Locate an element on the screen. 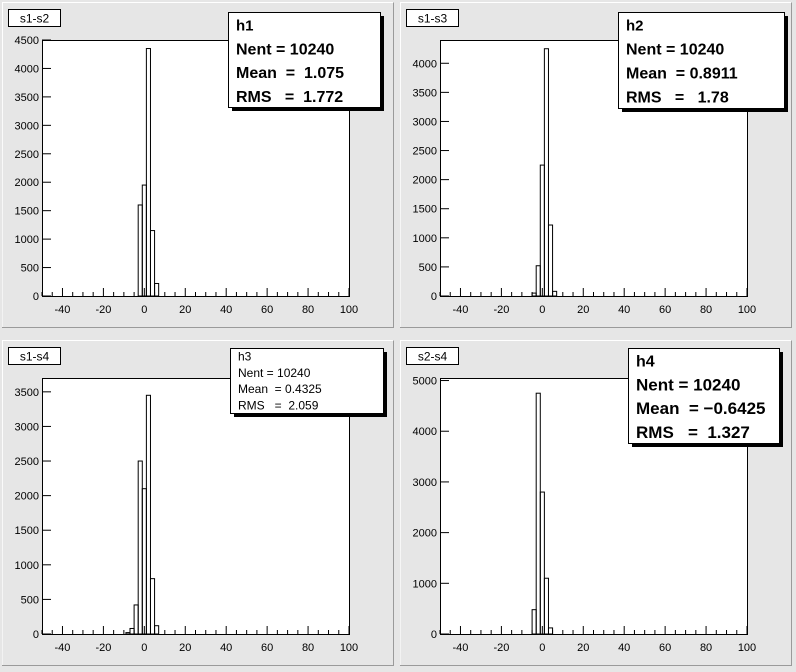 The width and height of the screenshot is (796, 672). pad-title: s1-s3 is located at coordinates (433, 19).